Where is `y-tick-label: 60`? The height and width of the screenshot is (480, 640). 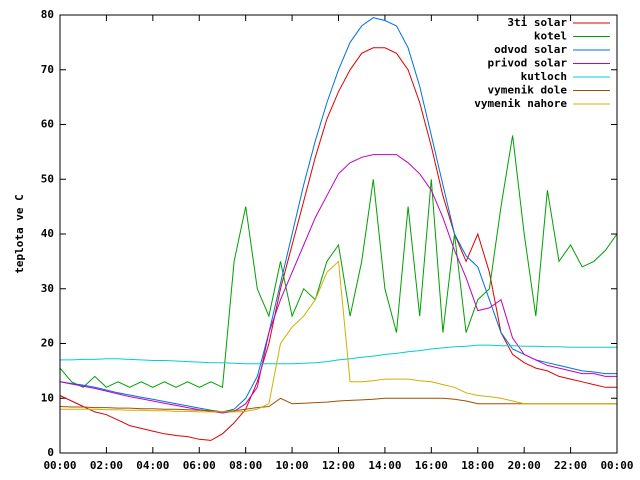
y-tick-label: 60 is located at coordinates (47, 124).